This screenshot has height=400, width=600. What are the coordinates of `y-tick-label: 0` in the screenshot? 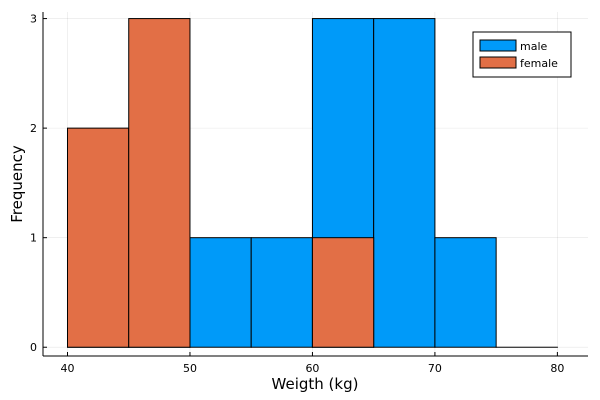 It's located at (33, 347).